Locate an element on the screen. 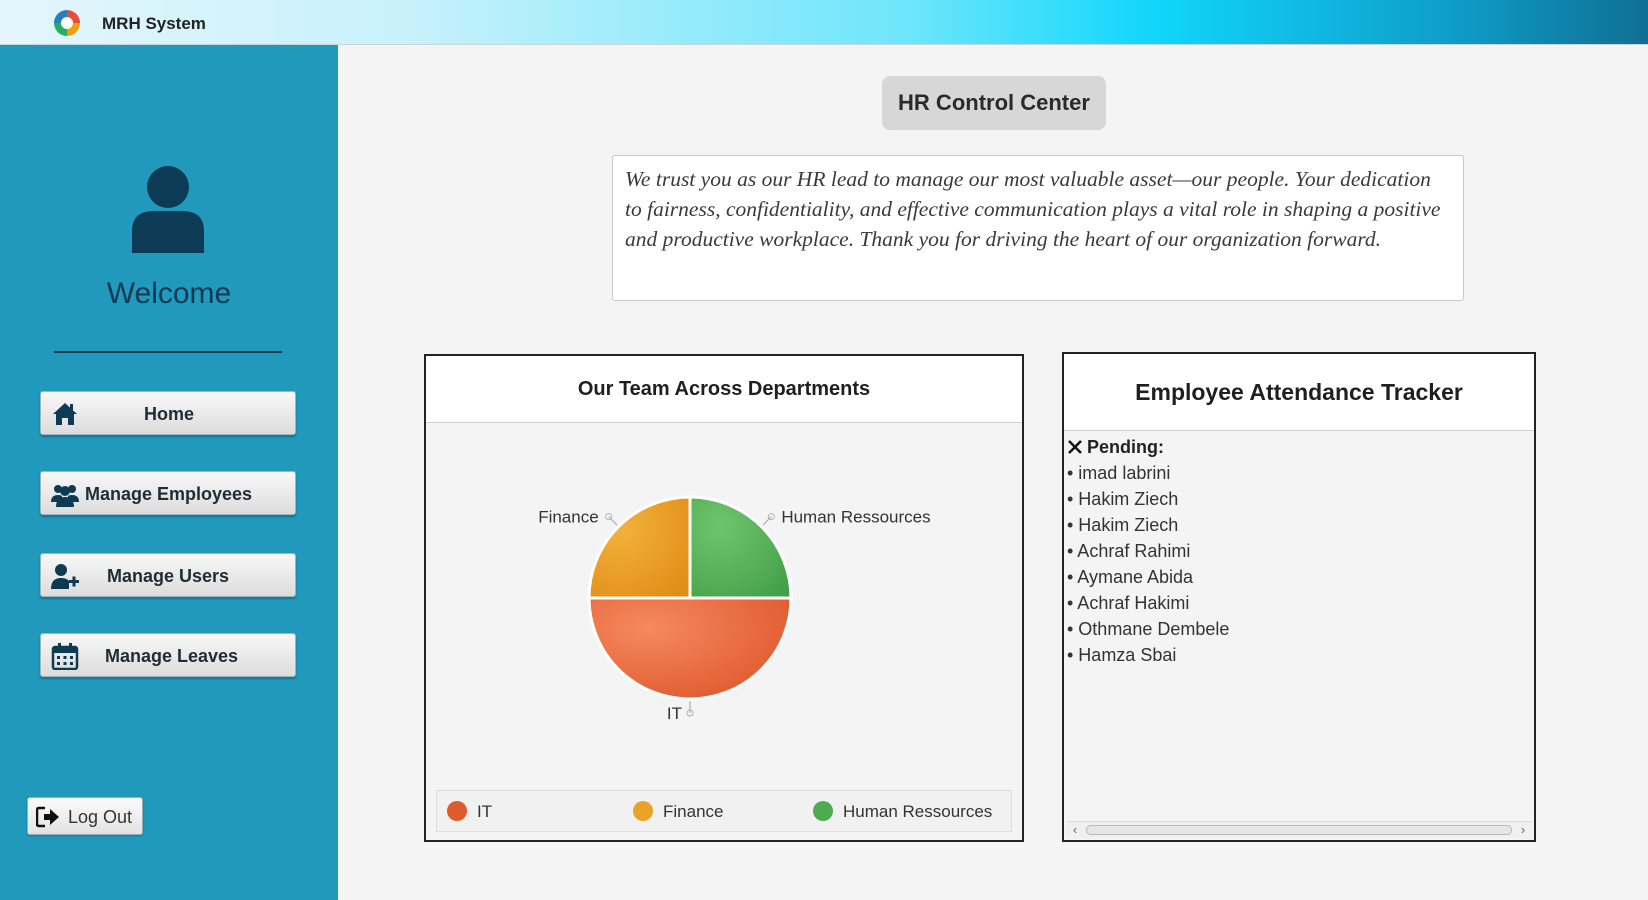 The image size is (1648, 900). welcome-text: Welcome is located at coordinates (169, 293).